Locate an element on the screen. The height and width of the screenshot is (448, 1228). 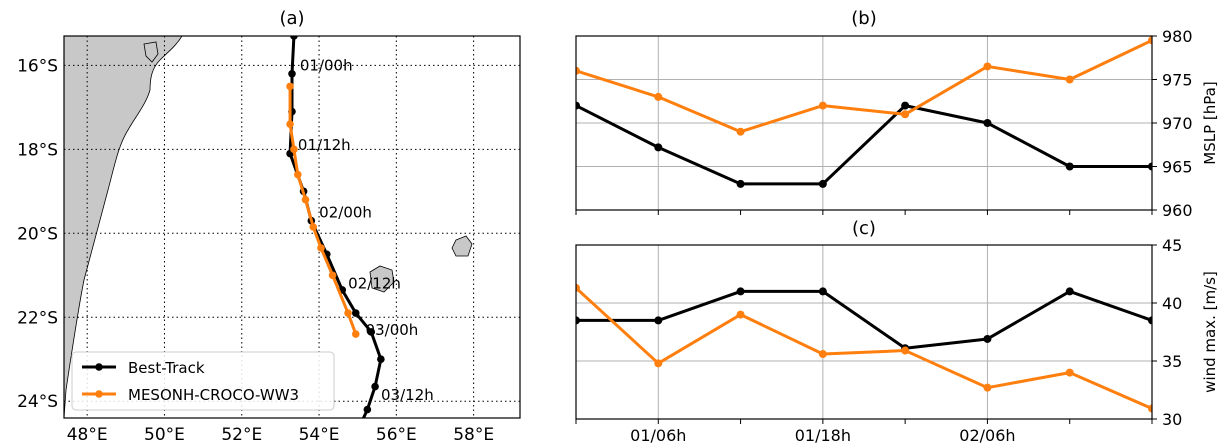
wind-series is located at coordinates (864, 348).